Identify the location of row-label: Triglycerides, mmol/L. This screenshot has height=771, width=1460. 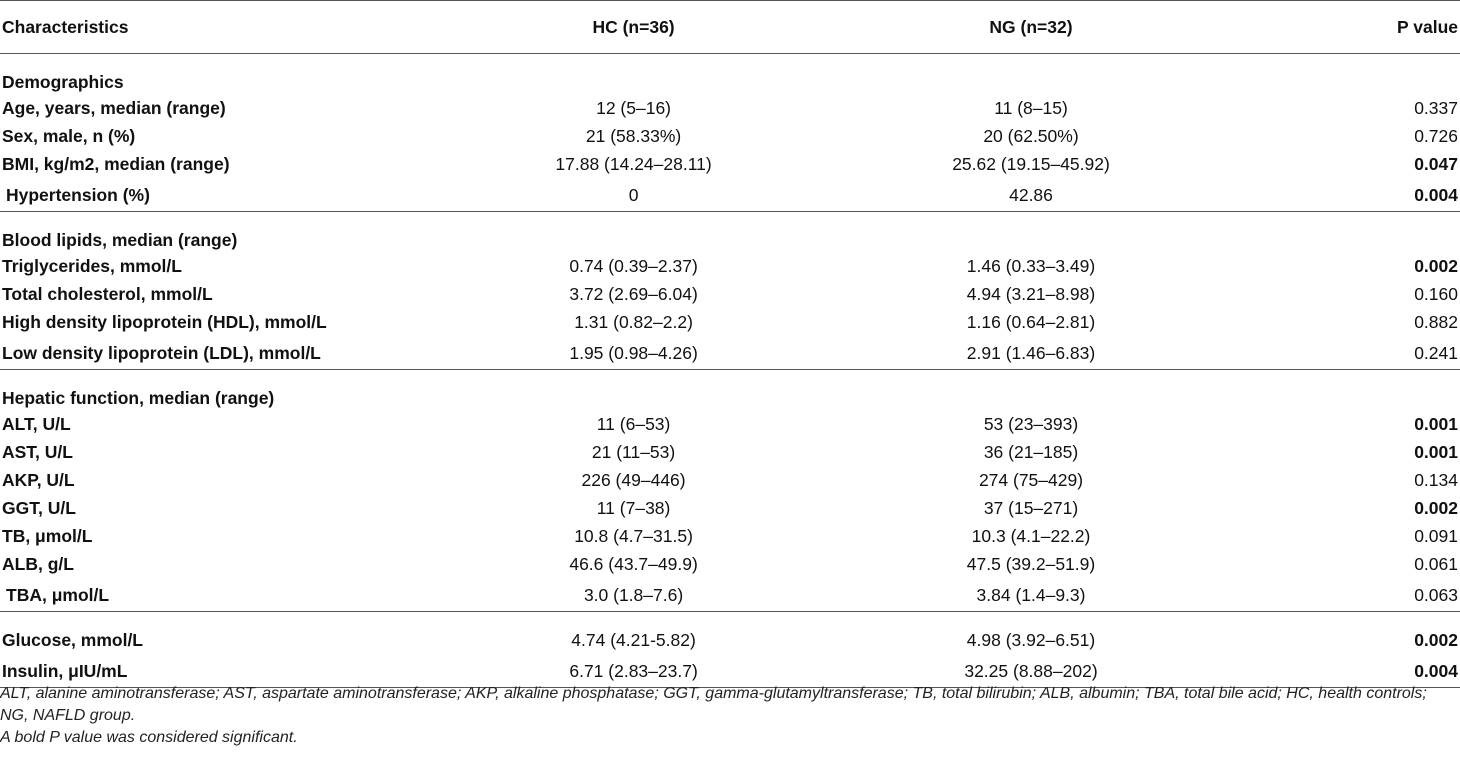
(92, 266).